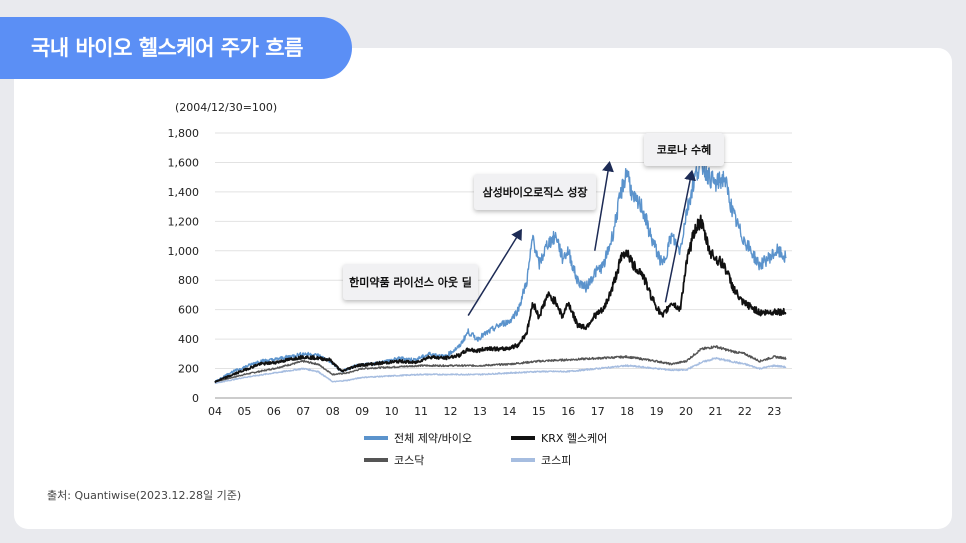  Describe the element at coordinates (184, 192) in the screenshot. I see `y-tick-label: 1,400` at that location.